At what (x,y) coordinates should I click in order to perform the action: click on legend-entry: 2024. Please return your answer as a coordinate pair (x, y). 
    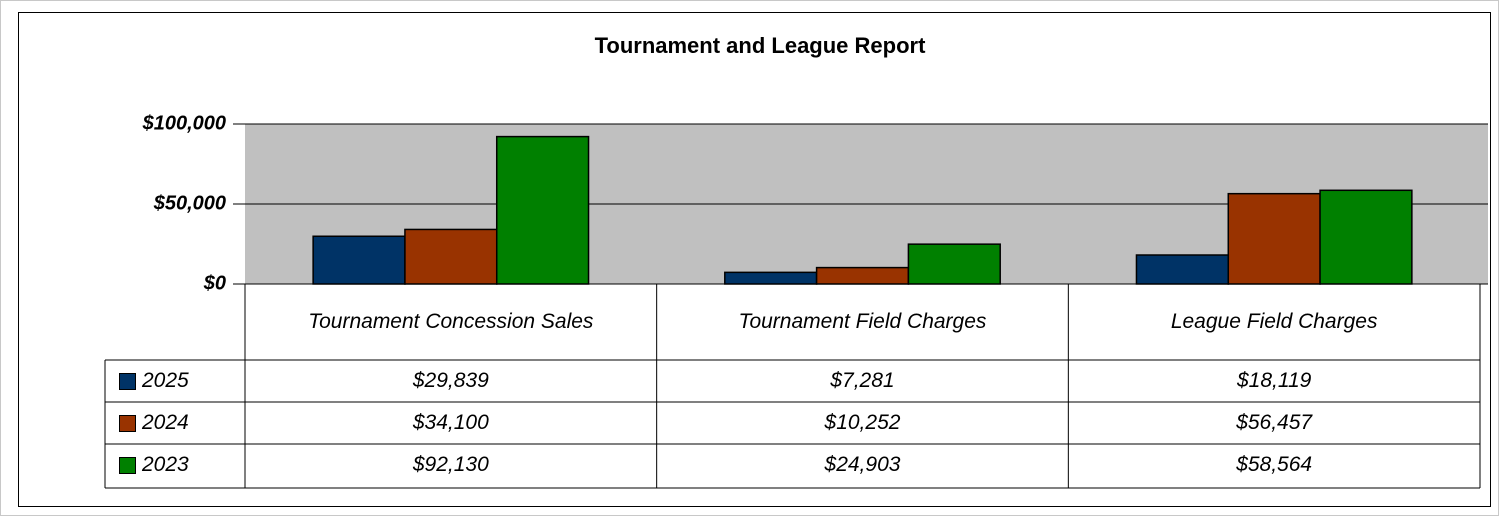
    Looking at the image, I should click on (175, 423).